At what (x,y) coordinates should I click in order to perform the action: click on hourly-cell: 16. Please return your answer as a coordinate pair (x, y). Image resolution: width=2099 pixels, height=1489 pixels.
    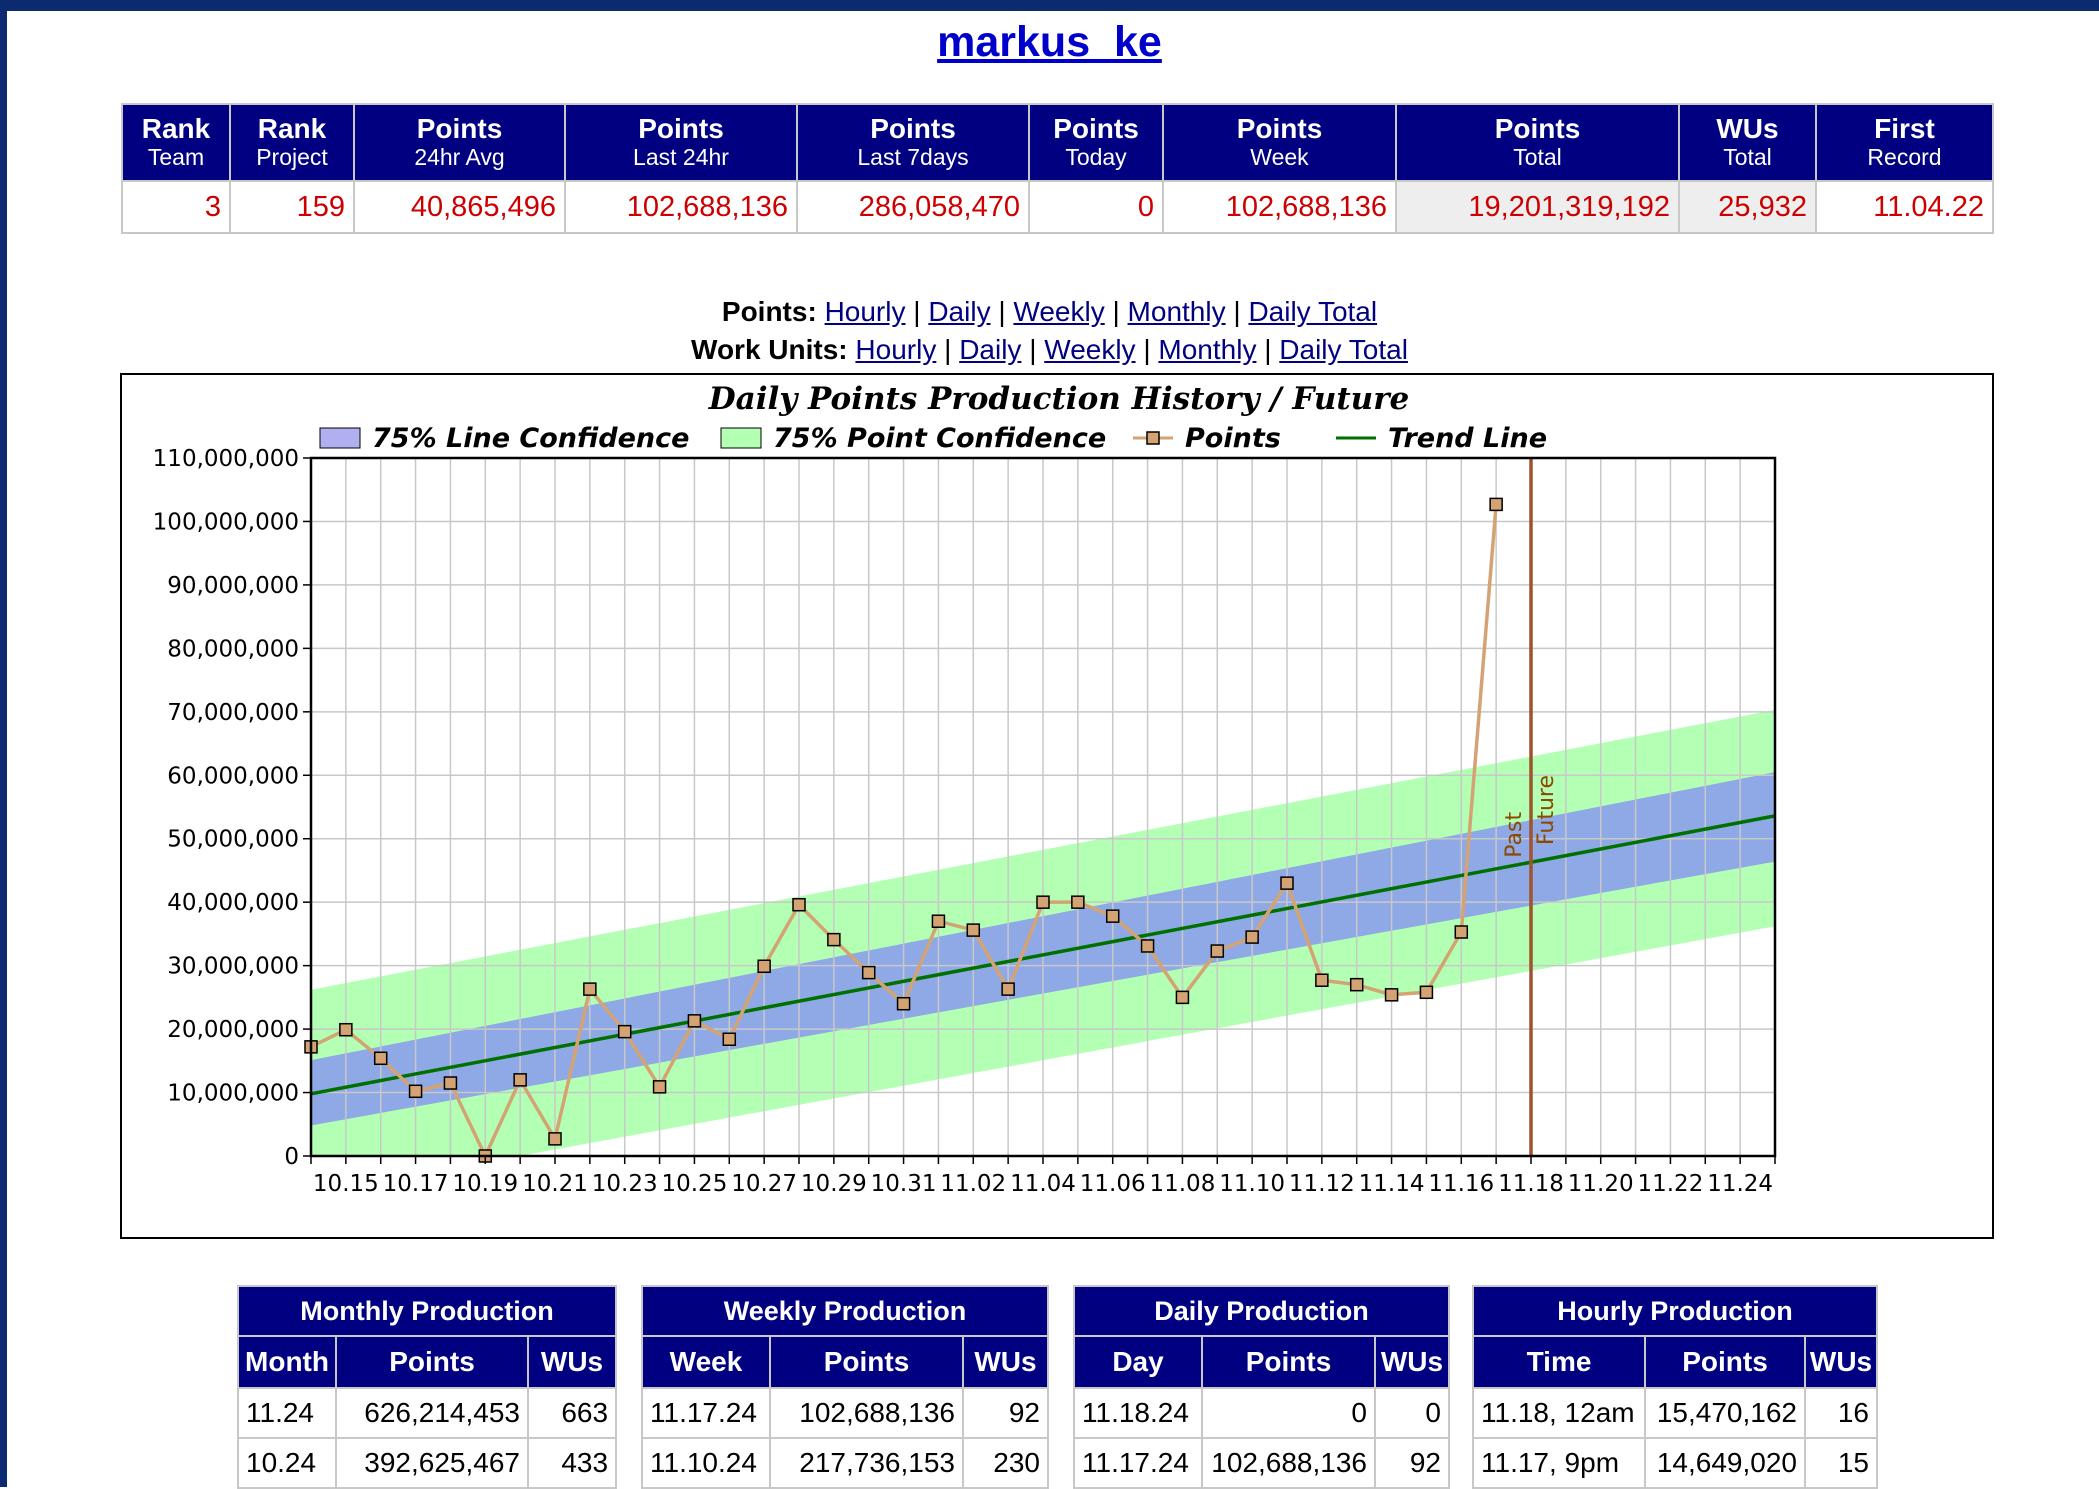
    Looking at the image, I should click on (1841, 1413).